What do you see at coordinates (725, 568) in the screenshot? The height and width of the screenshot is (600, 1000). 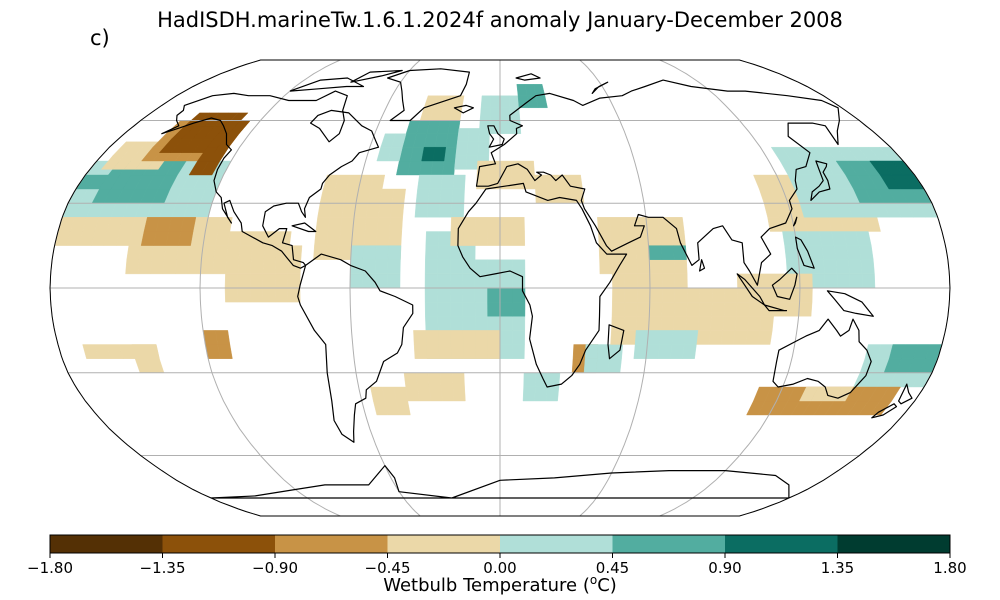 I see `colorbar-tick-label: 0.90` at bounding box center [725, 568].